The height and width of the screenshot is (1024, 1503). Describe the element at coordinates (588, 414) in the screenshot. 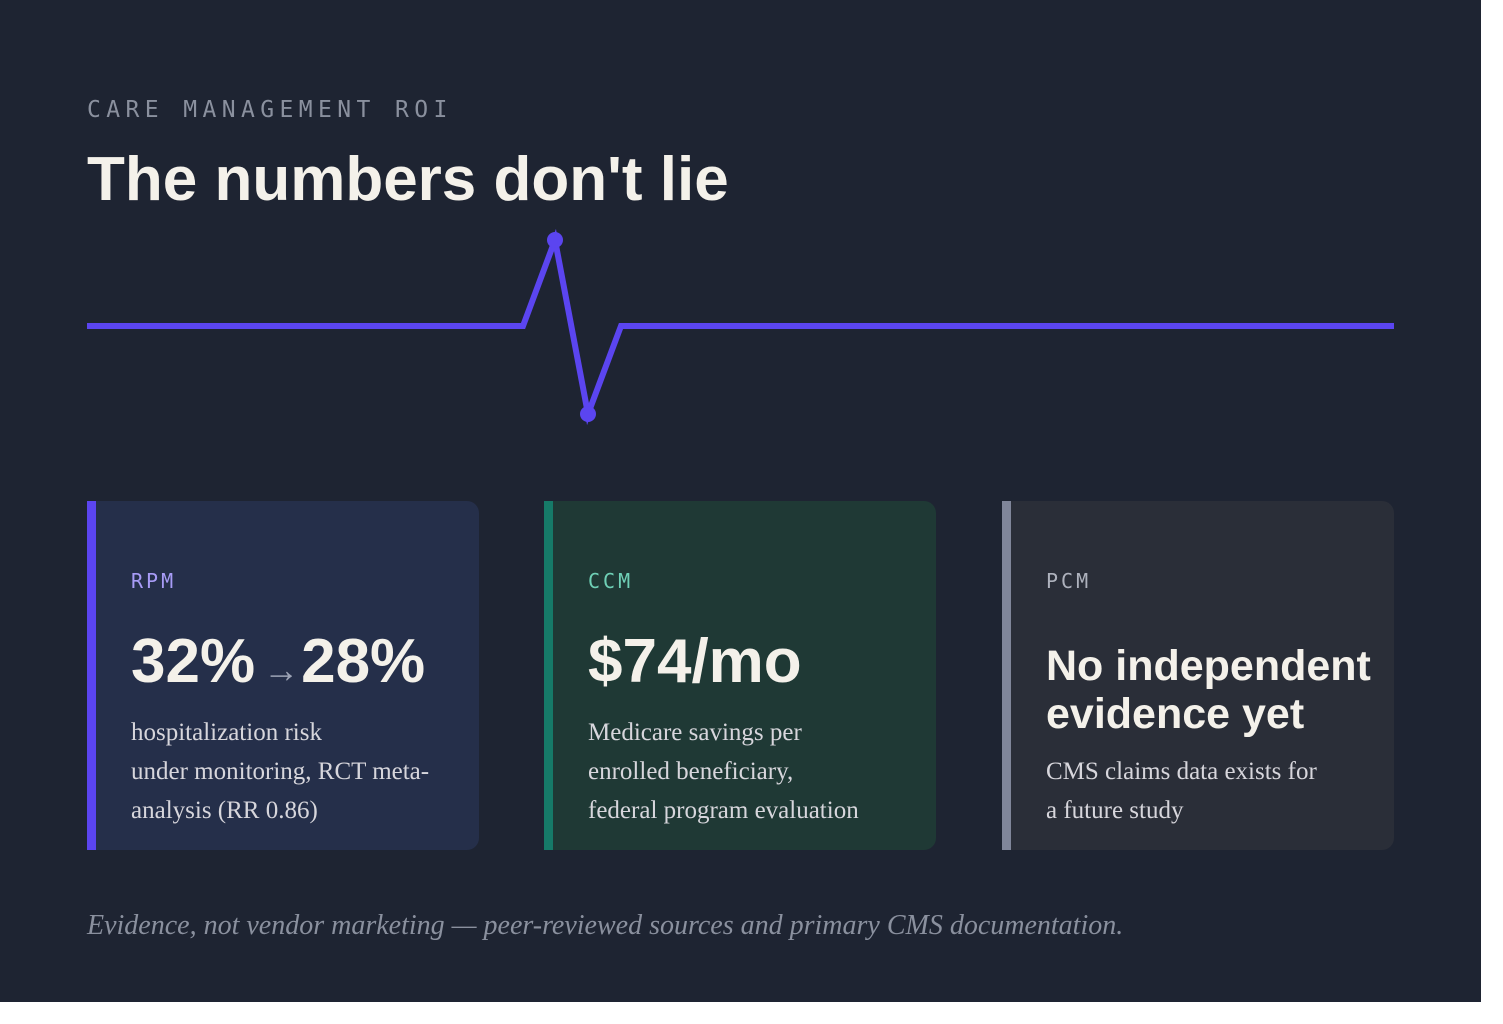

I see `heartbeat-trough-dot` at that location.